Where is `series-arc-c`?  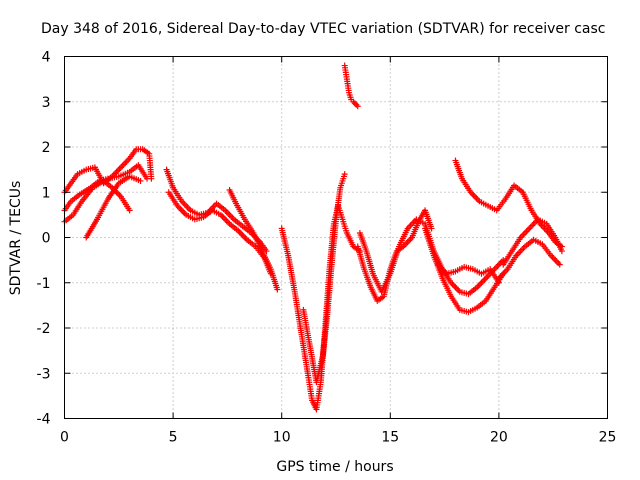 series-arc-c is located at coordinates (97, 201).